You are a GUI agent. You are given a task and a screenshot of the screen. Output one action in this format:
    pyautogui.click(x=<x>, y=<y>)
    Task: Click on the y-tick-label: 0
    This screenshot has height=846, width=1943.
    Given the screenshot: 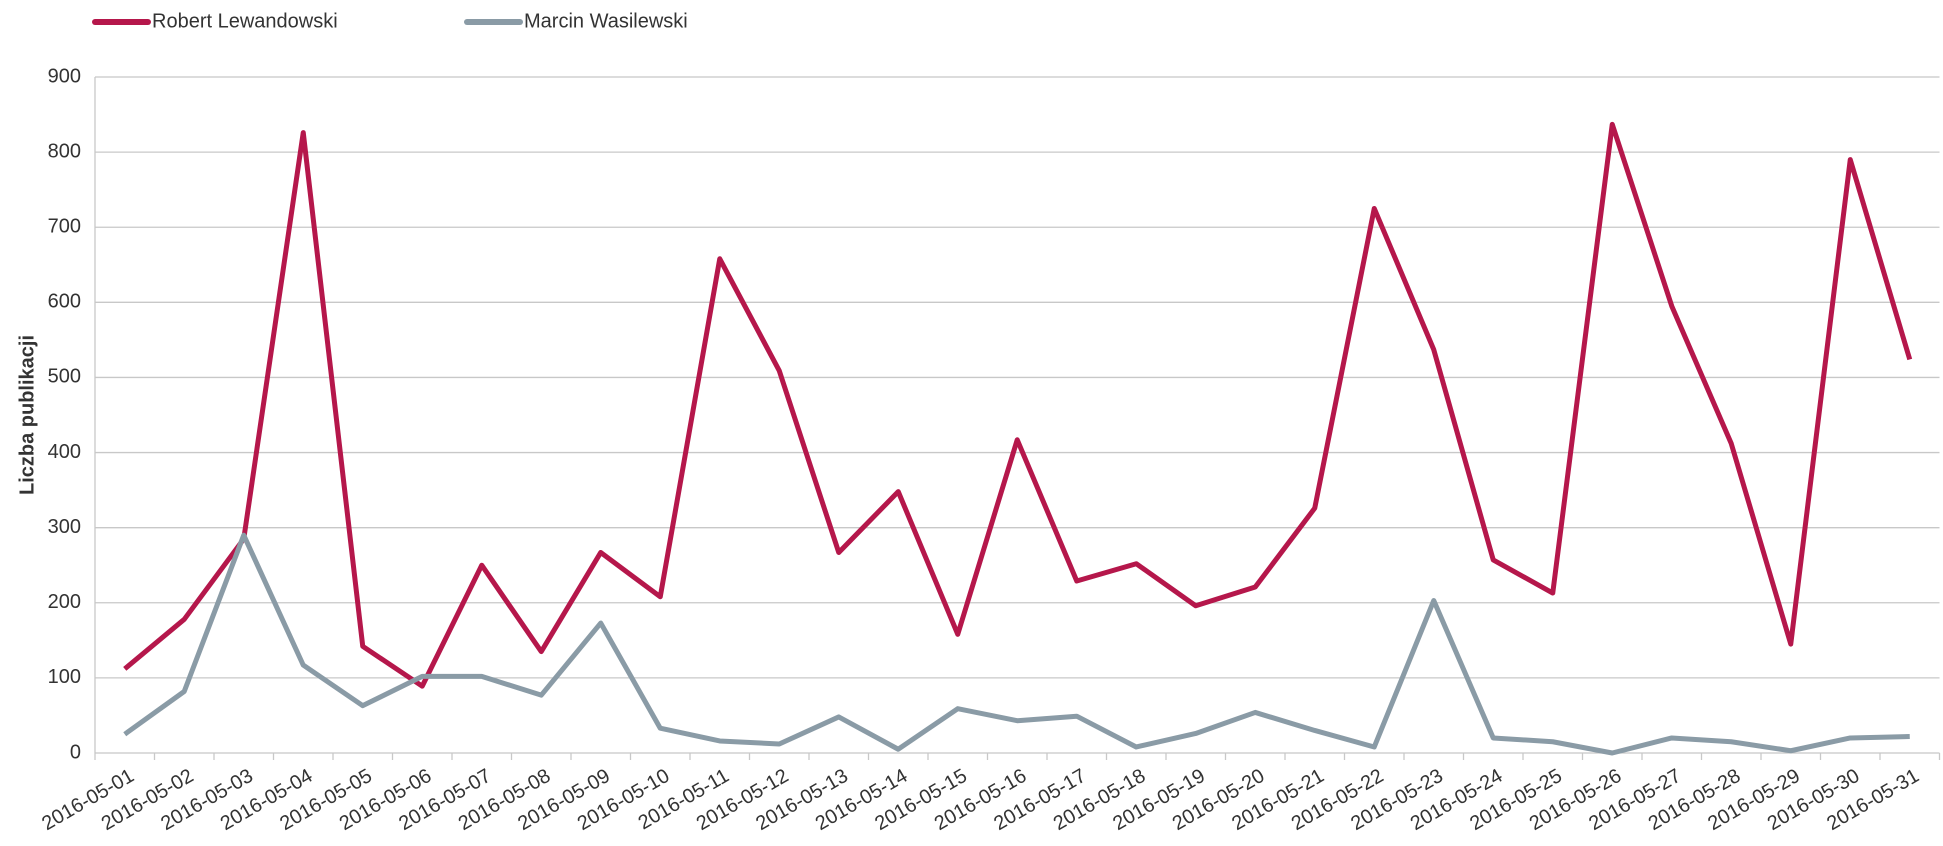 What is the action you would take?
    pyautogui.click(x=75, y=752)
    